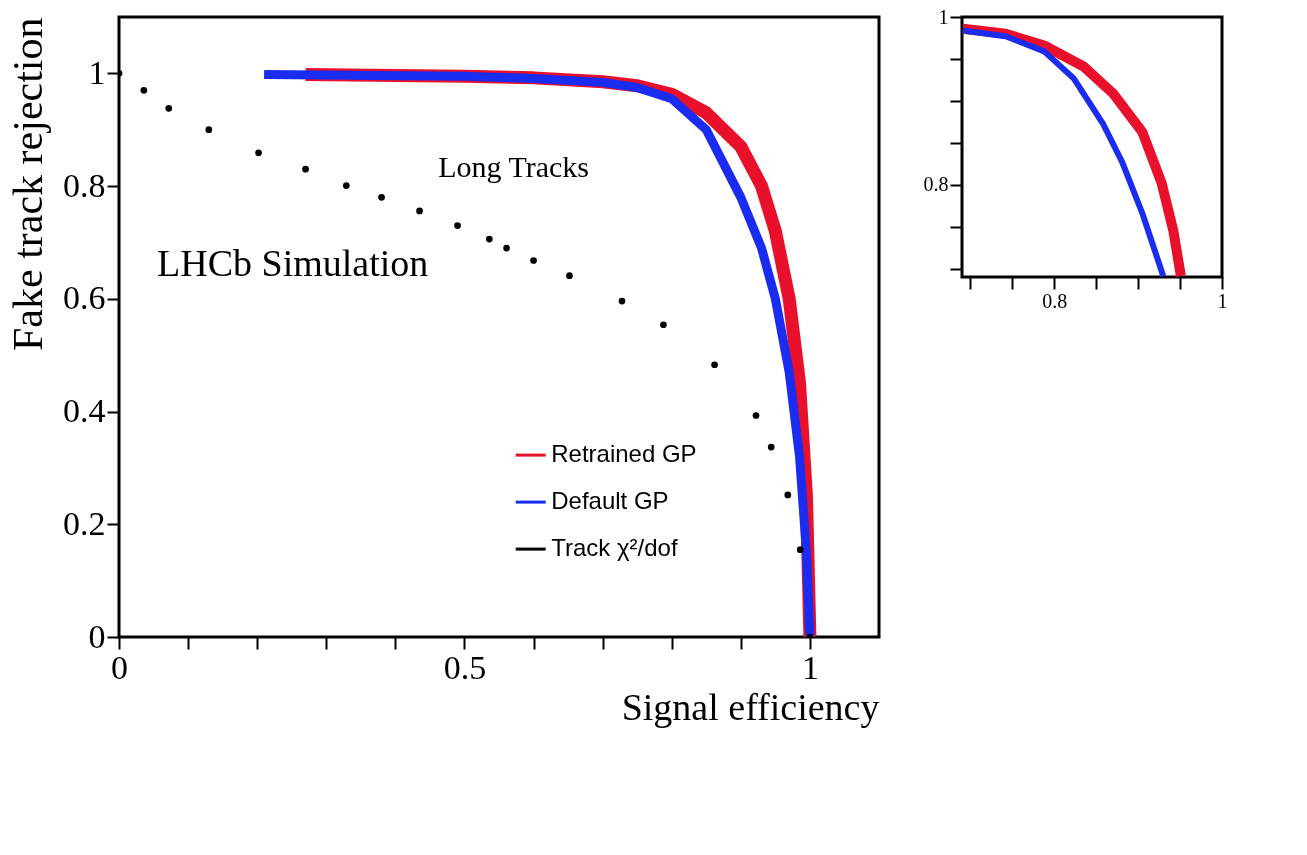 This screenshot has width=1307, height=855. Describe the element at coordinates (750, 706) in the screenshot. I see `x-axis-title: Signal efficiency` at that location.